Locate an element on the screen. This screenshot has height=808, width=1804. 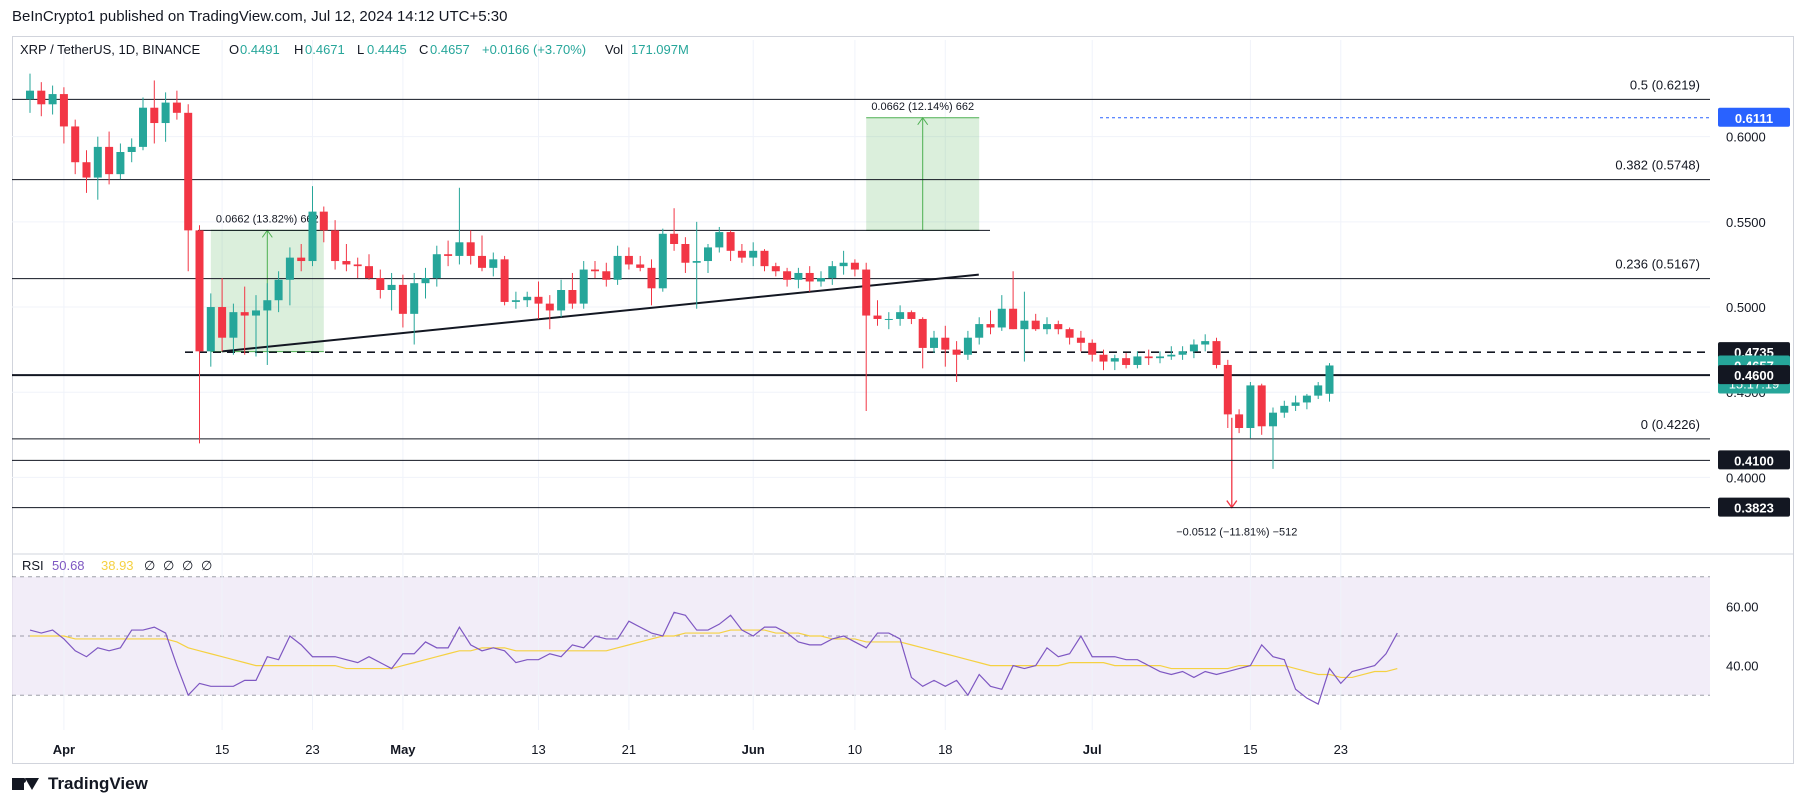
symbol-label: XRP / TetherUS, 1D, BINANCE is located at coordinates (110, 49).